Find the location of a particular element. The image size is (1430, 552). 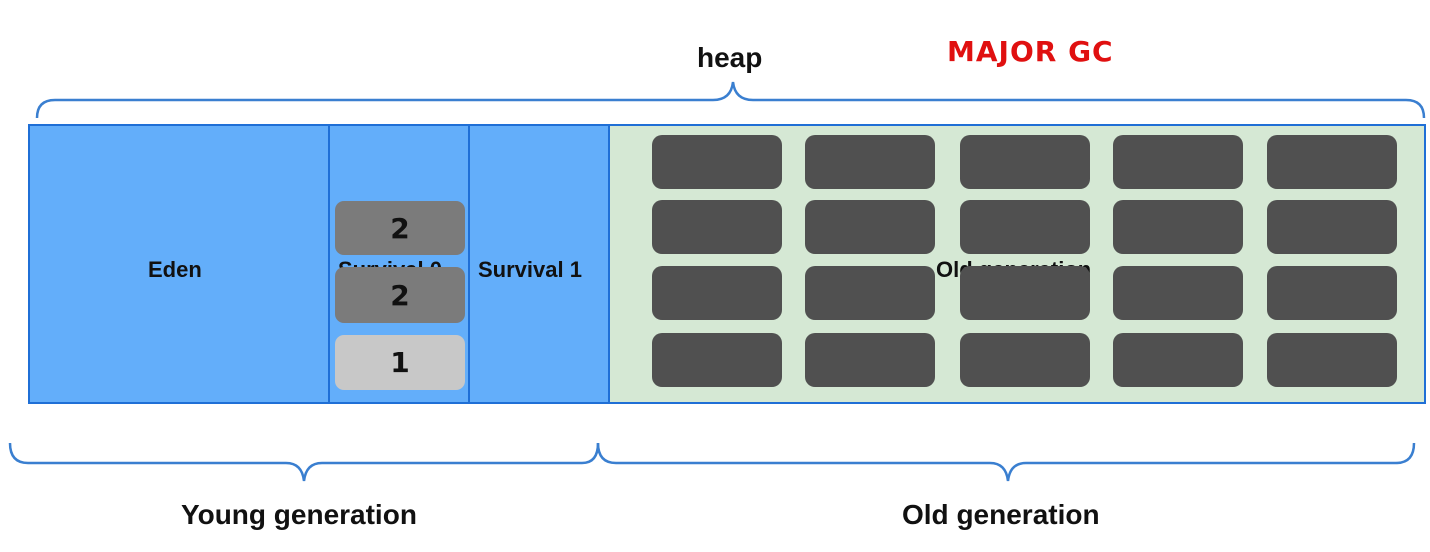

eden-region: Eden is located at coordinates (179, 264).